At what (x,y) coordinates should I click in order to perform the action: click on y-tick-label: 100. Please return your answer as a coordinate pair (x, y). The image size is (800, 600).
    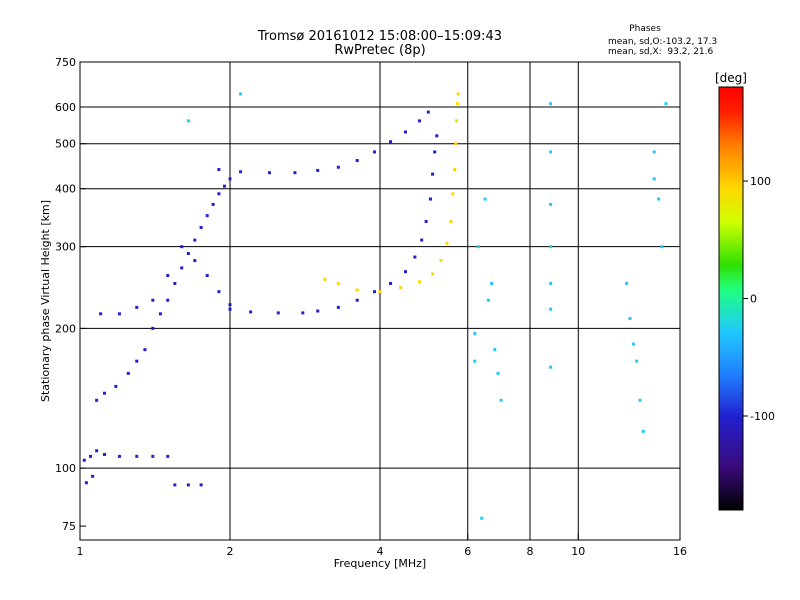
    Looking at the image, I should click on (65, 468).